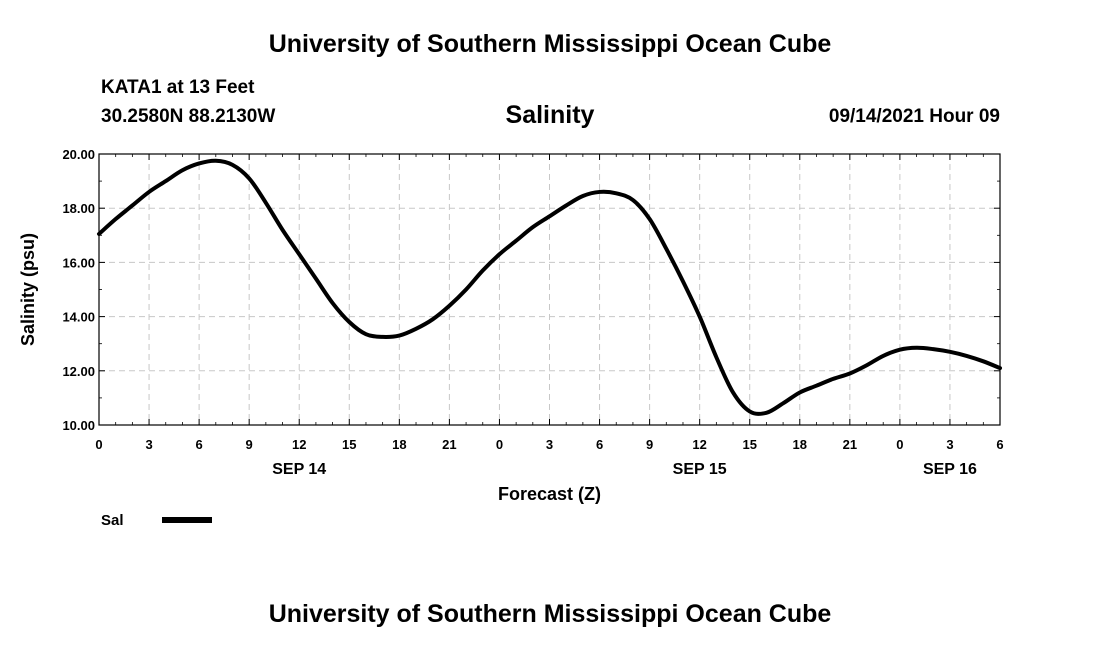 This screenshot has height=650, width=1100. What do you see at coordinates (78, 154) in the screenshot?
I see `y-tick-label: 20.00` at bounding box center [78, 154].